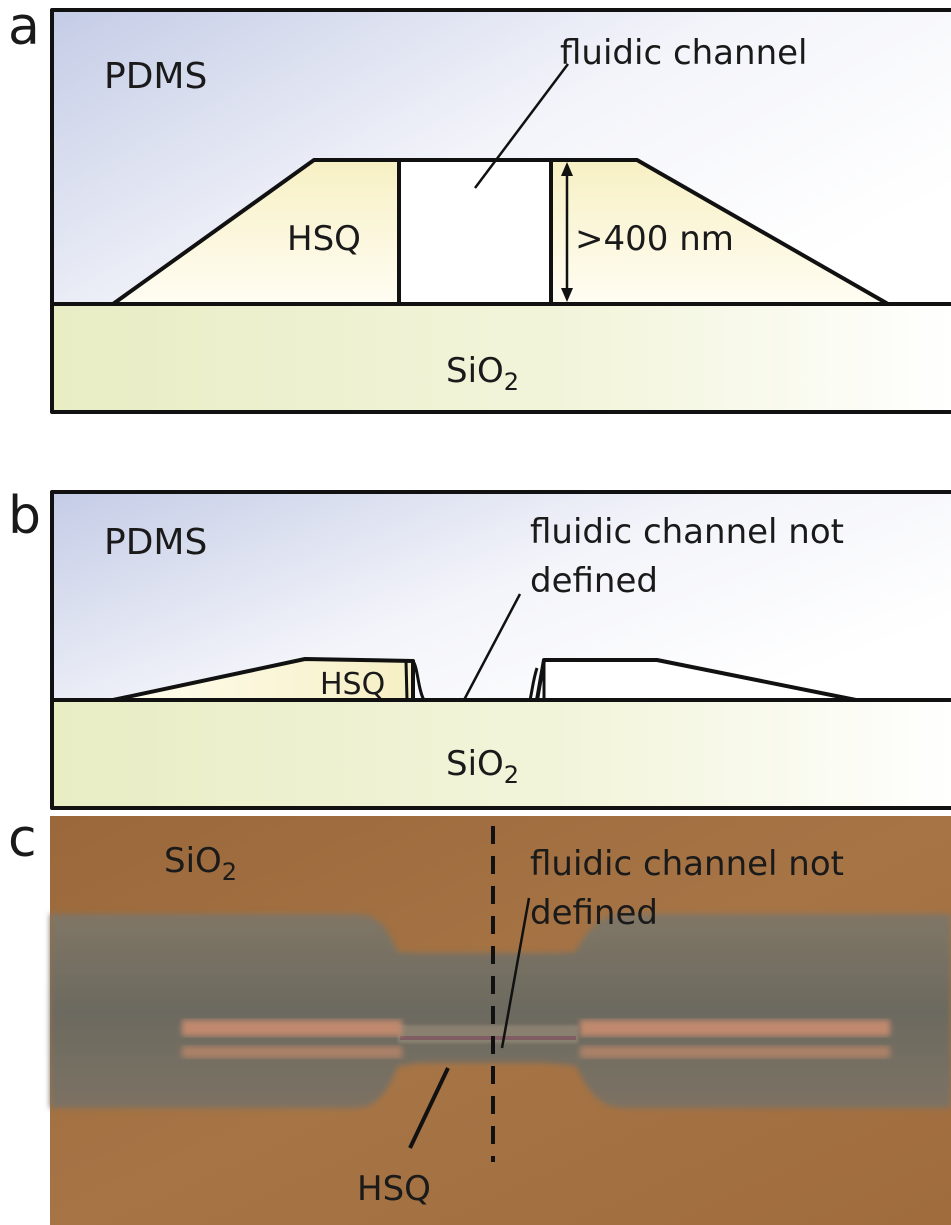 The height and width of the screenshot is (1225, 951). Describe the element at coordinates (488, 1038) in the screenshot. I see `panel-c-channel-line` at that location.